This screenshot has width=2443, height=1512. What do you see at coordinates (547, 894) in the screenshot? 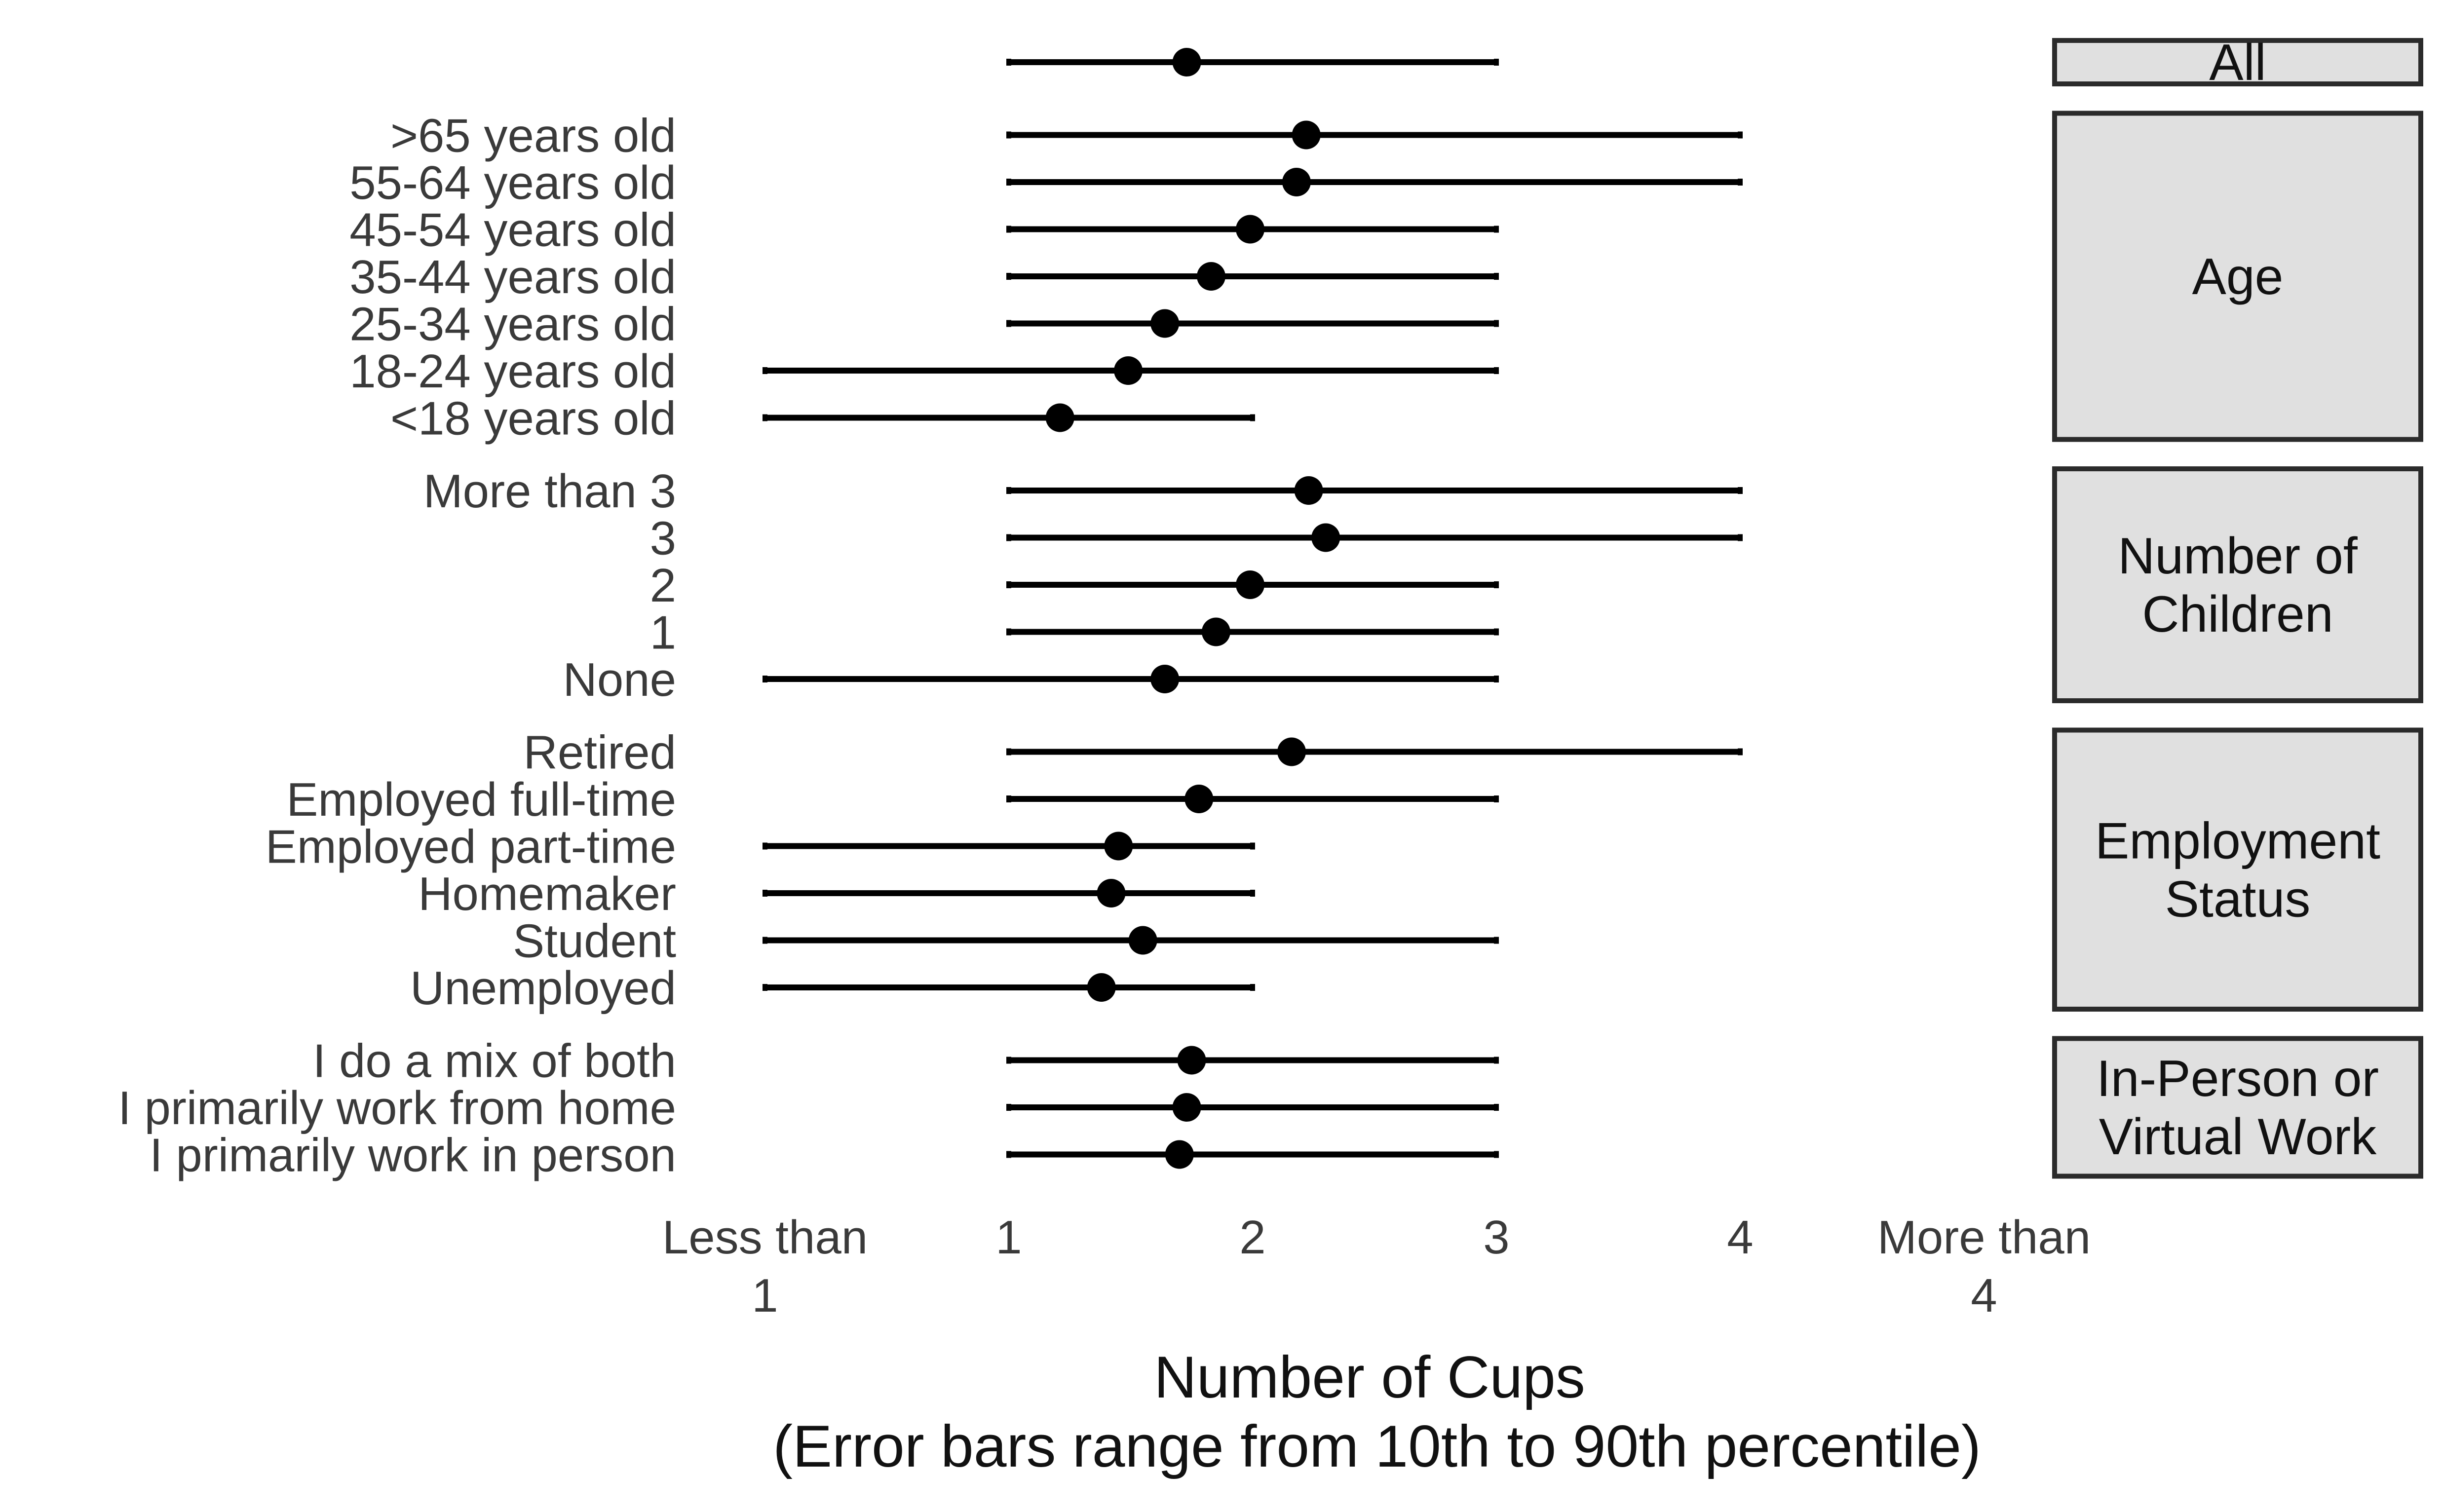
I see `row-label: Homemaker` at bounding box center [547, 894].